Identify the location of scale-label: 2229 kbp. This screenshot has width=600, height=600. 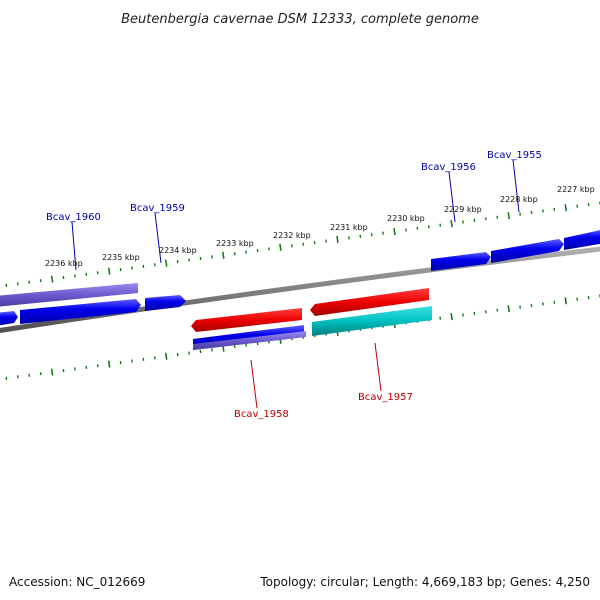
(463, 209).